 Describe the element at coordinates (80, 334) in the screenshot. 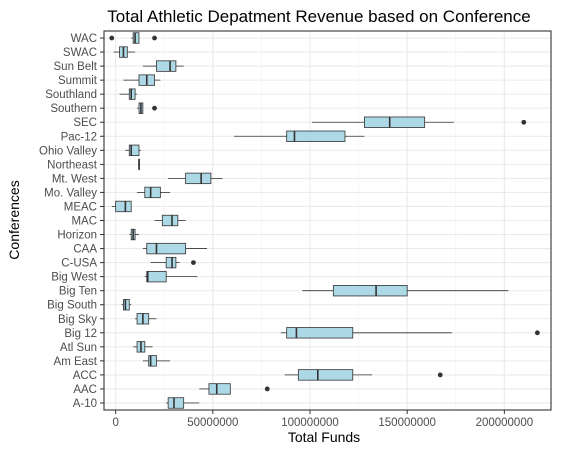

I see `y-tick-label: Big 12` at that location.